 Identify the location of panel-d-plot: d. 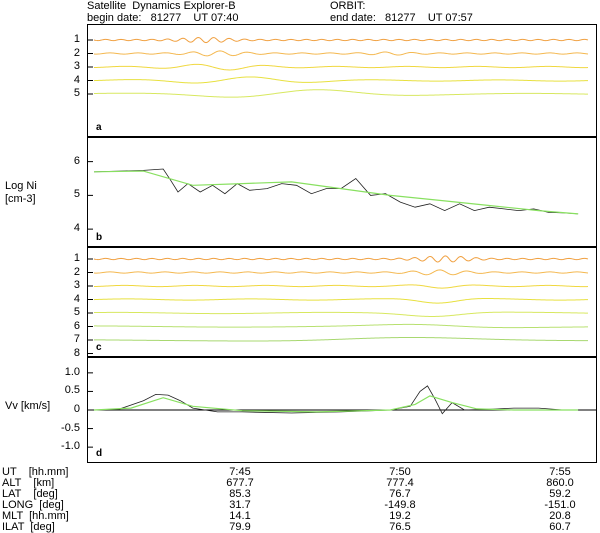
(342, 415).